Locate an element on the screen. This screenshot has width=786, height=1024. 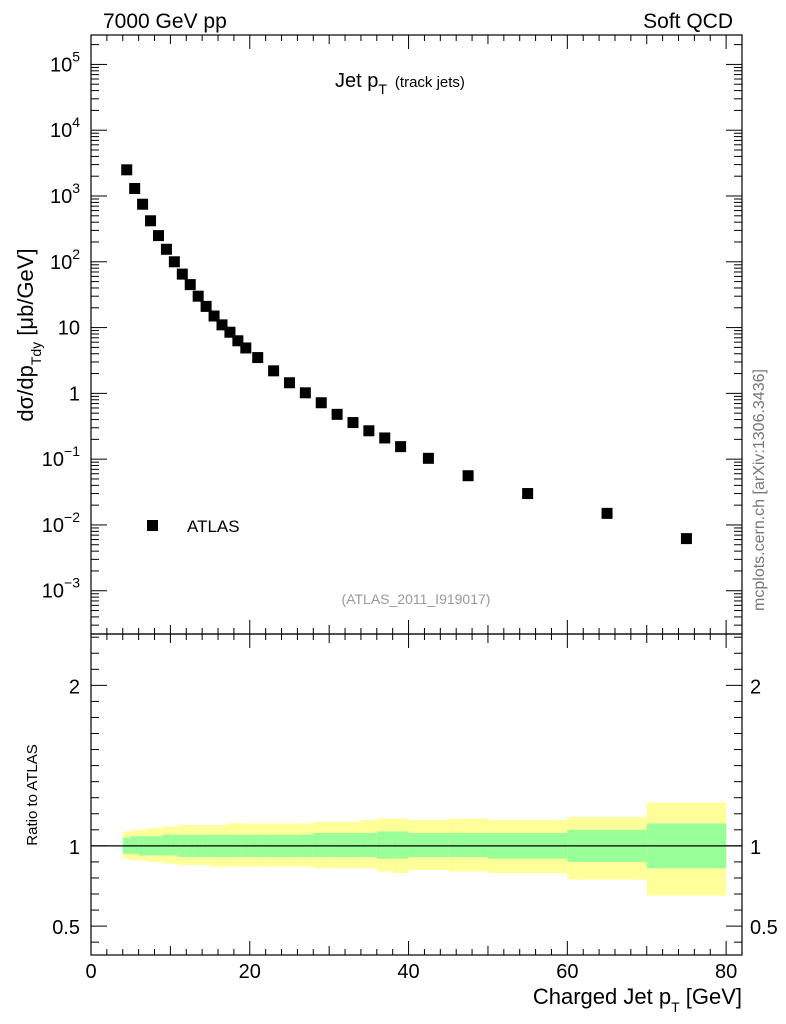
x-tick-label-1: 20 is located at coordinates (250, 972).